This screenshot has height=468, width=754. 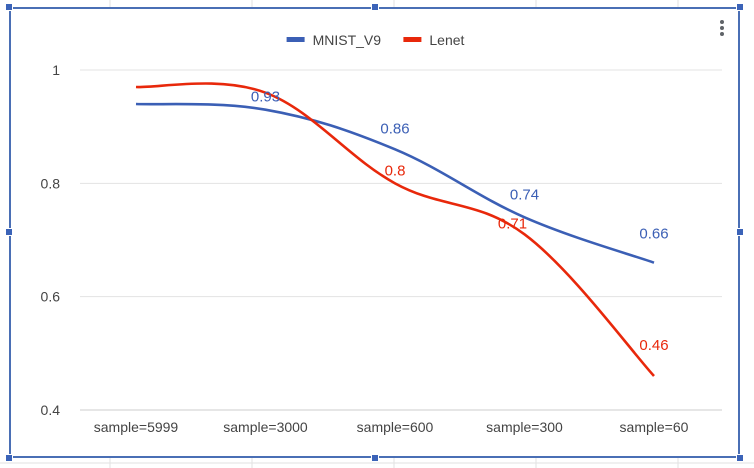 I want to click on data-label: 0.93, so click(x=265, y=97).